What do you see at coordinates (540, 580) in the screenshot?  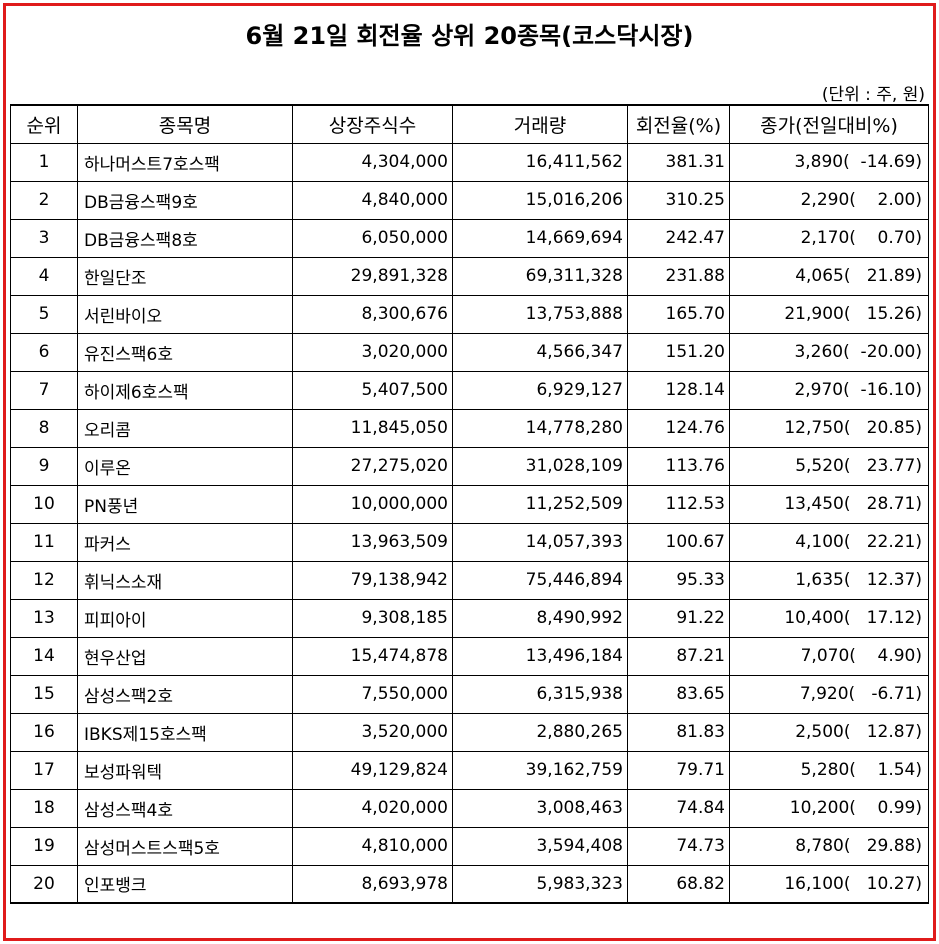 I see `volume-cell: 75,446,894` at bounding box center [540, 580].